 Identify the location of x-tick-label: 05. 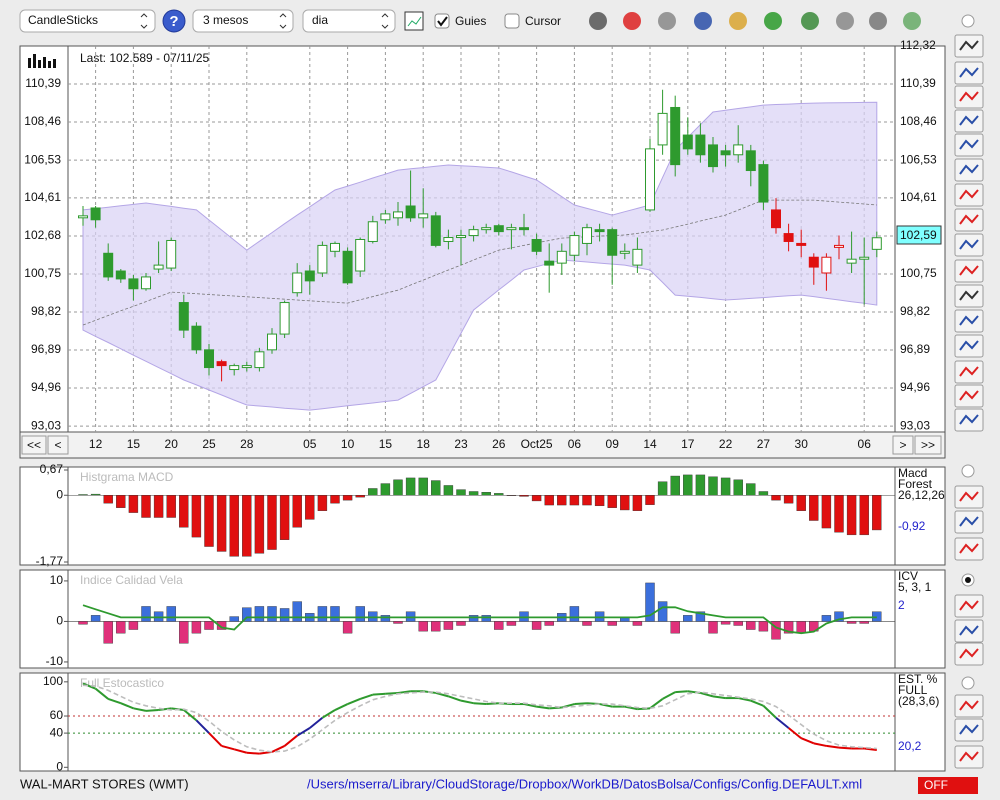
(310, 444).